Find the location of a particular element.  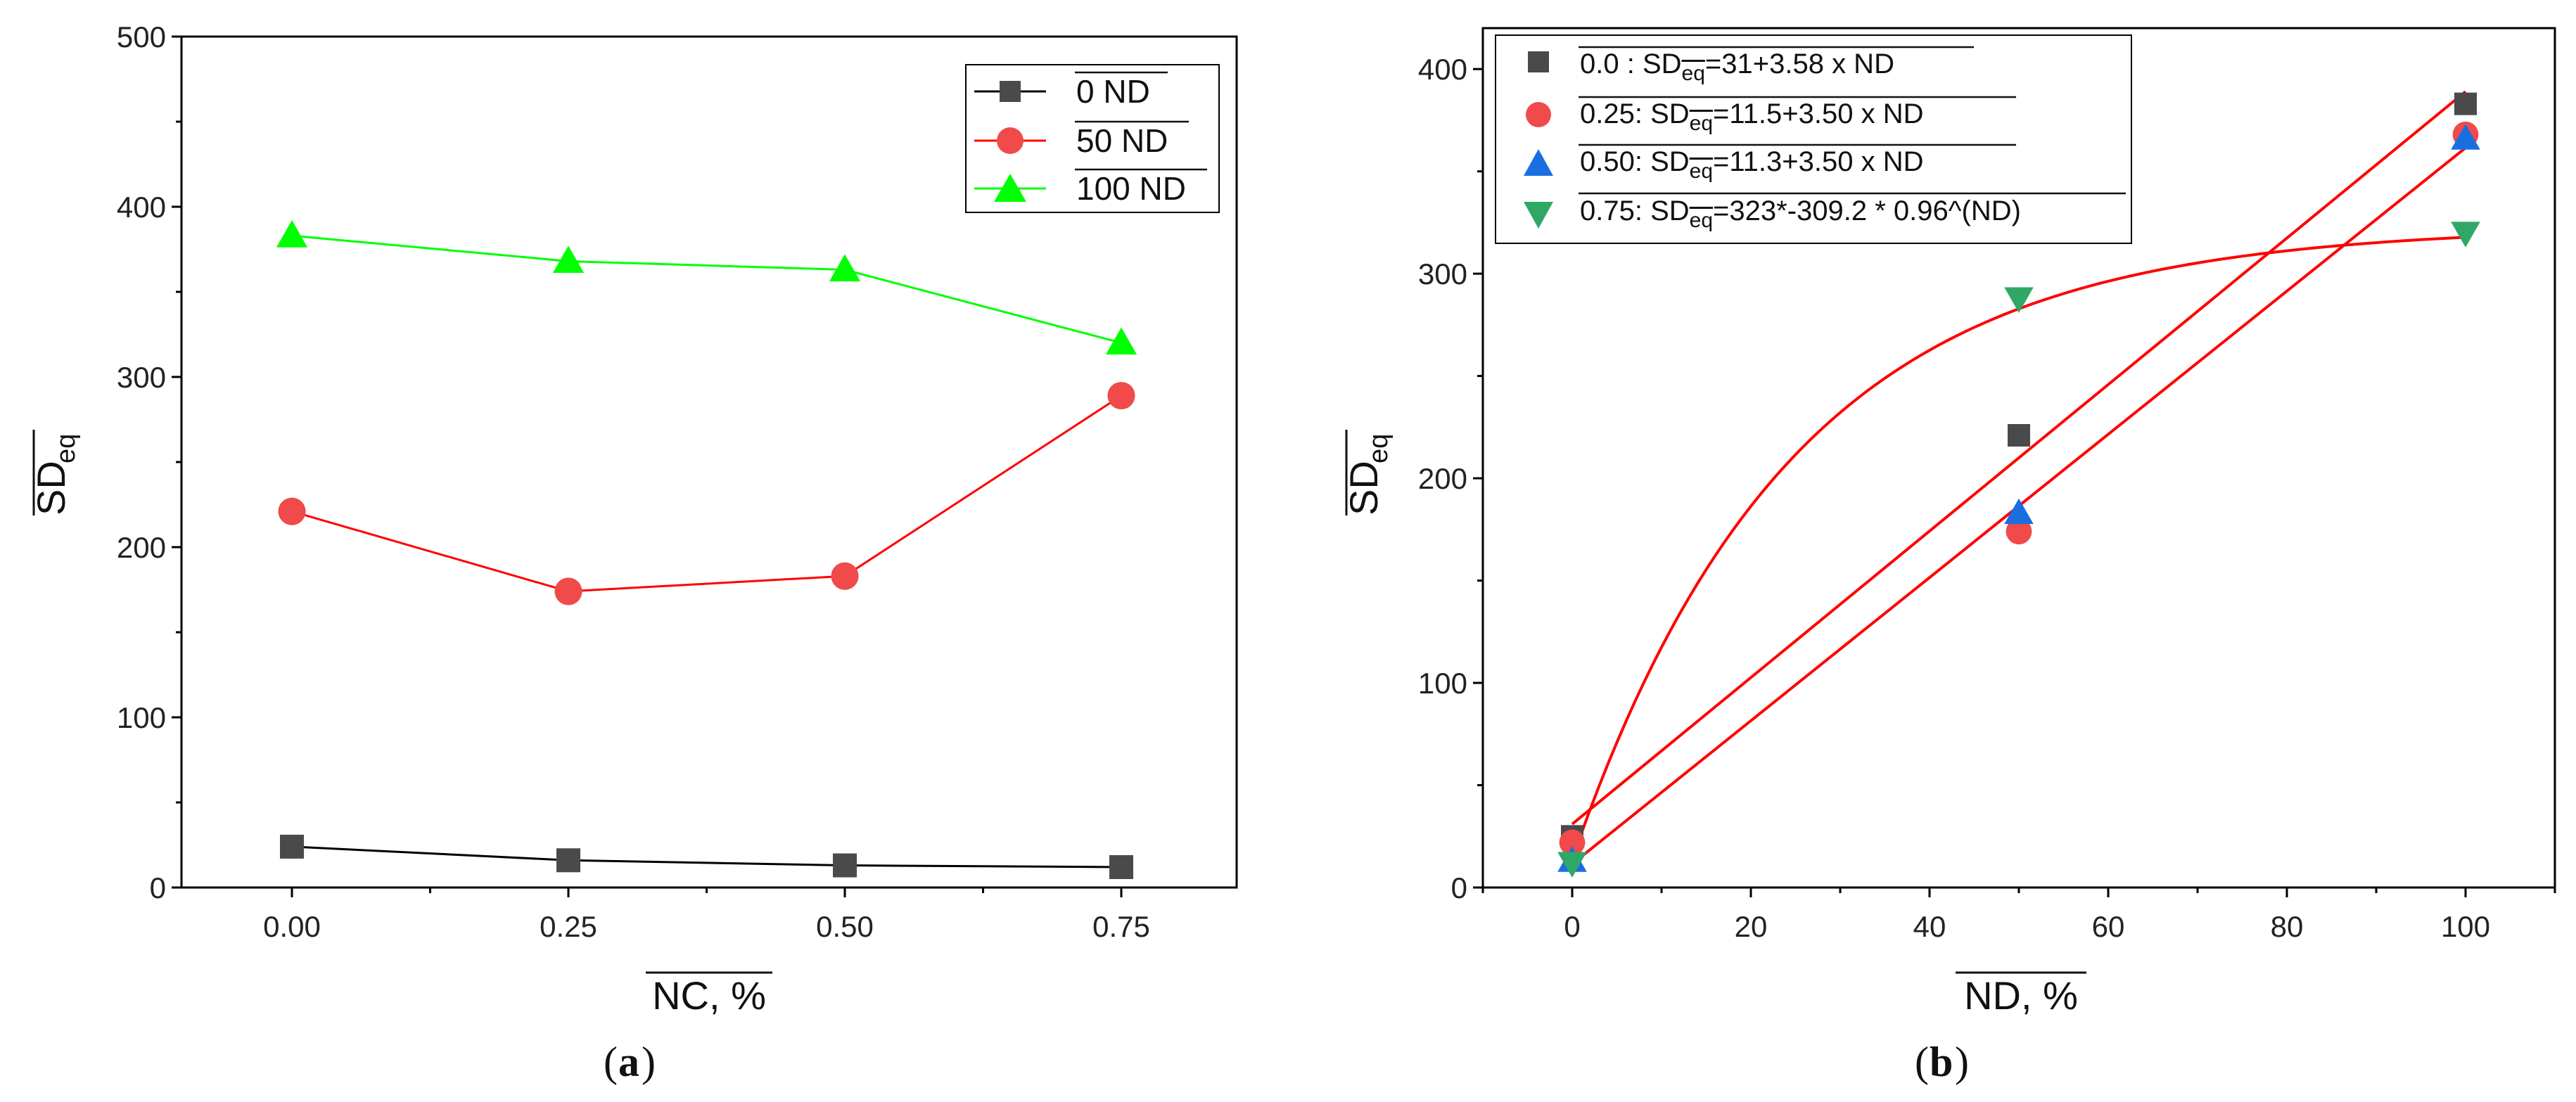

panel-b-x-tick-label: 100 is located at coordinates (2465, 926).